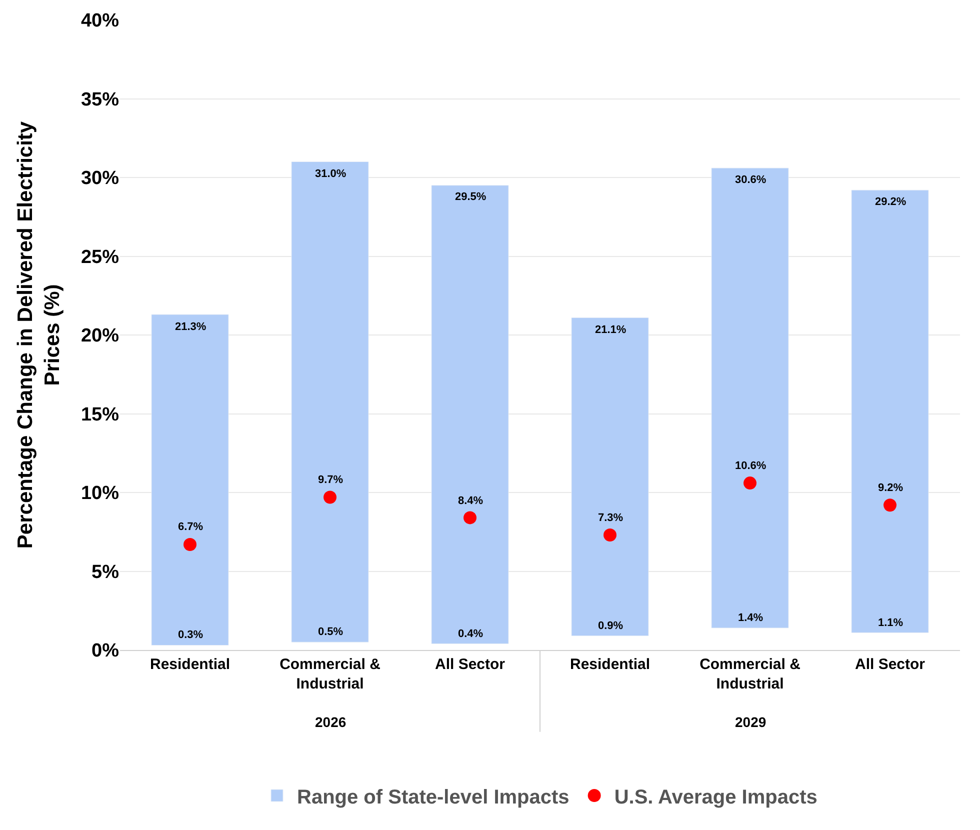 Image resolution: width=980 pixels, height=830 pixels. Describe the element at coordinates (191, 527) in the screenshot. I see `data-label: 6.7%` at that location.